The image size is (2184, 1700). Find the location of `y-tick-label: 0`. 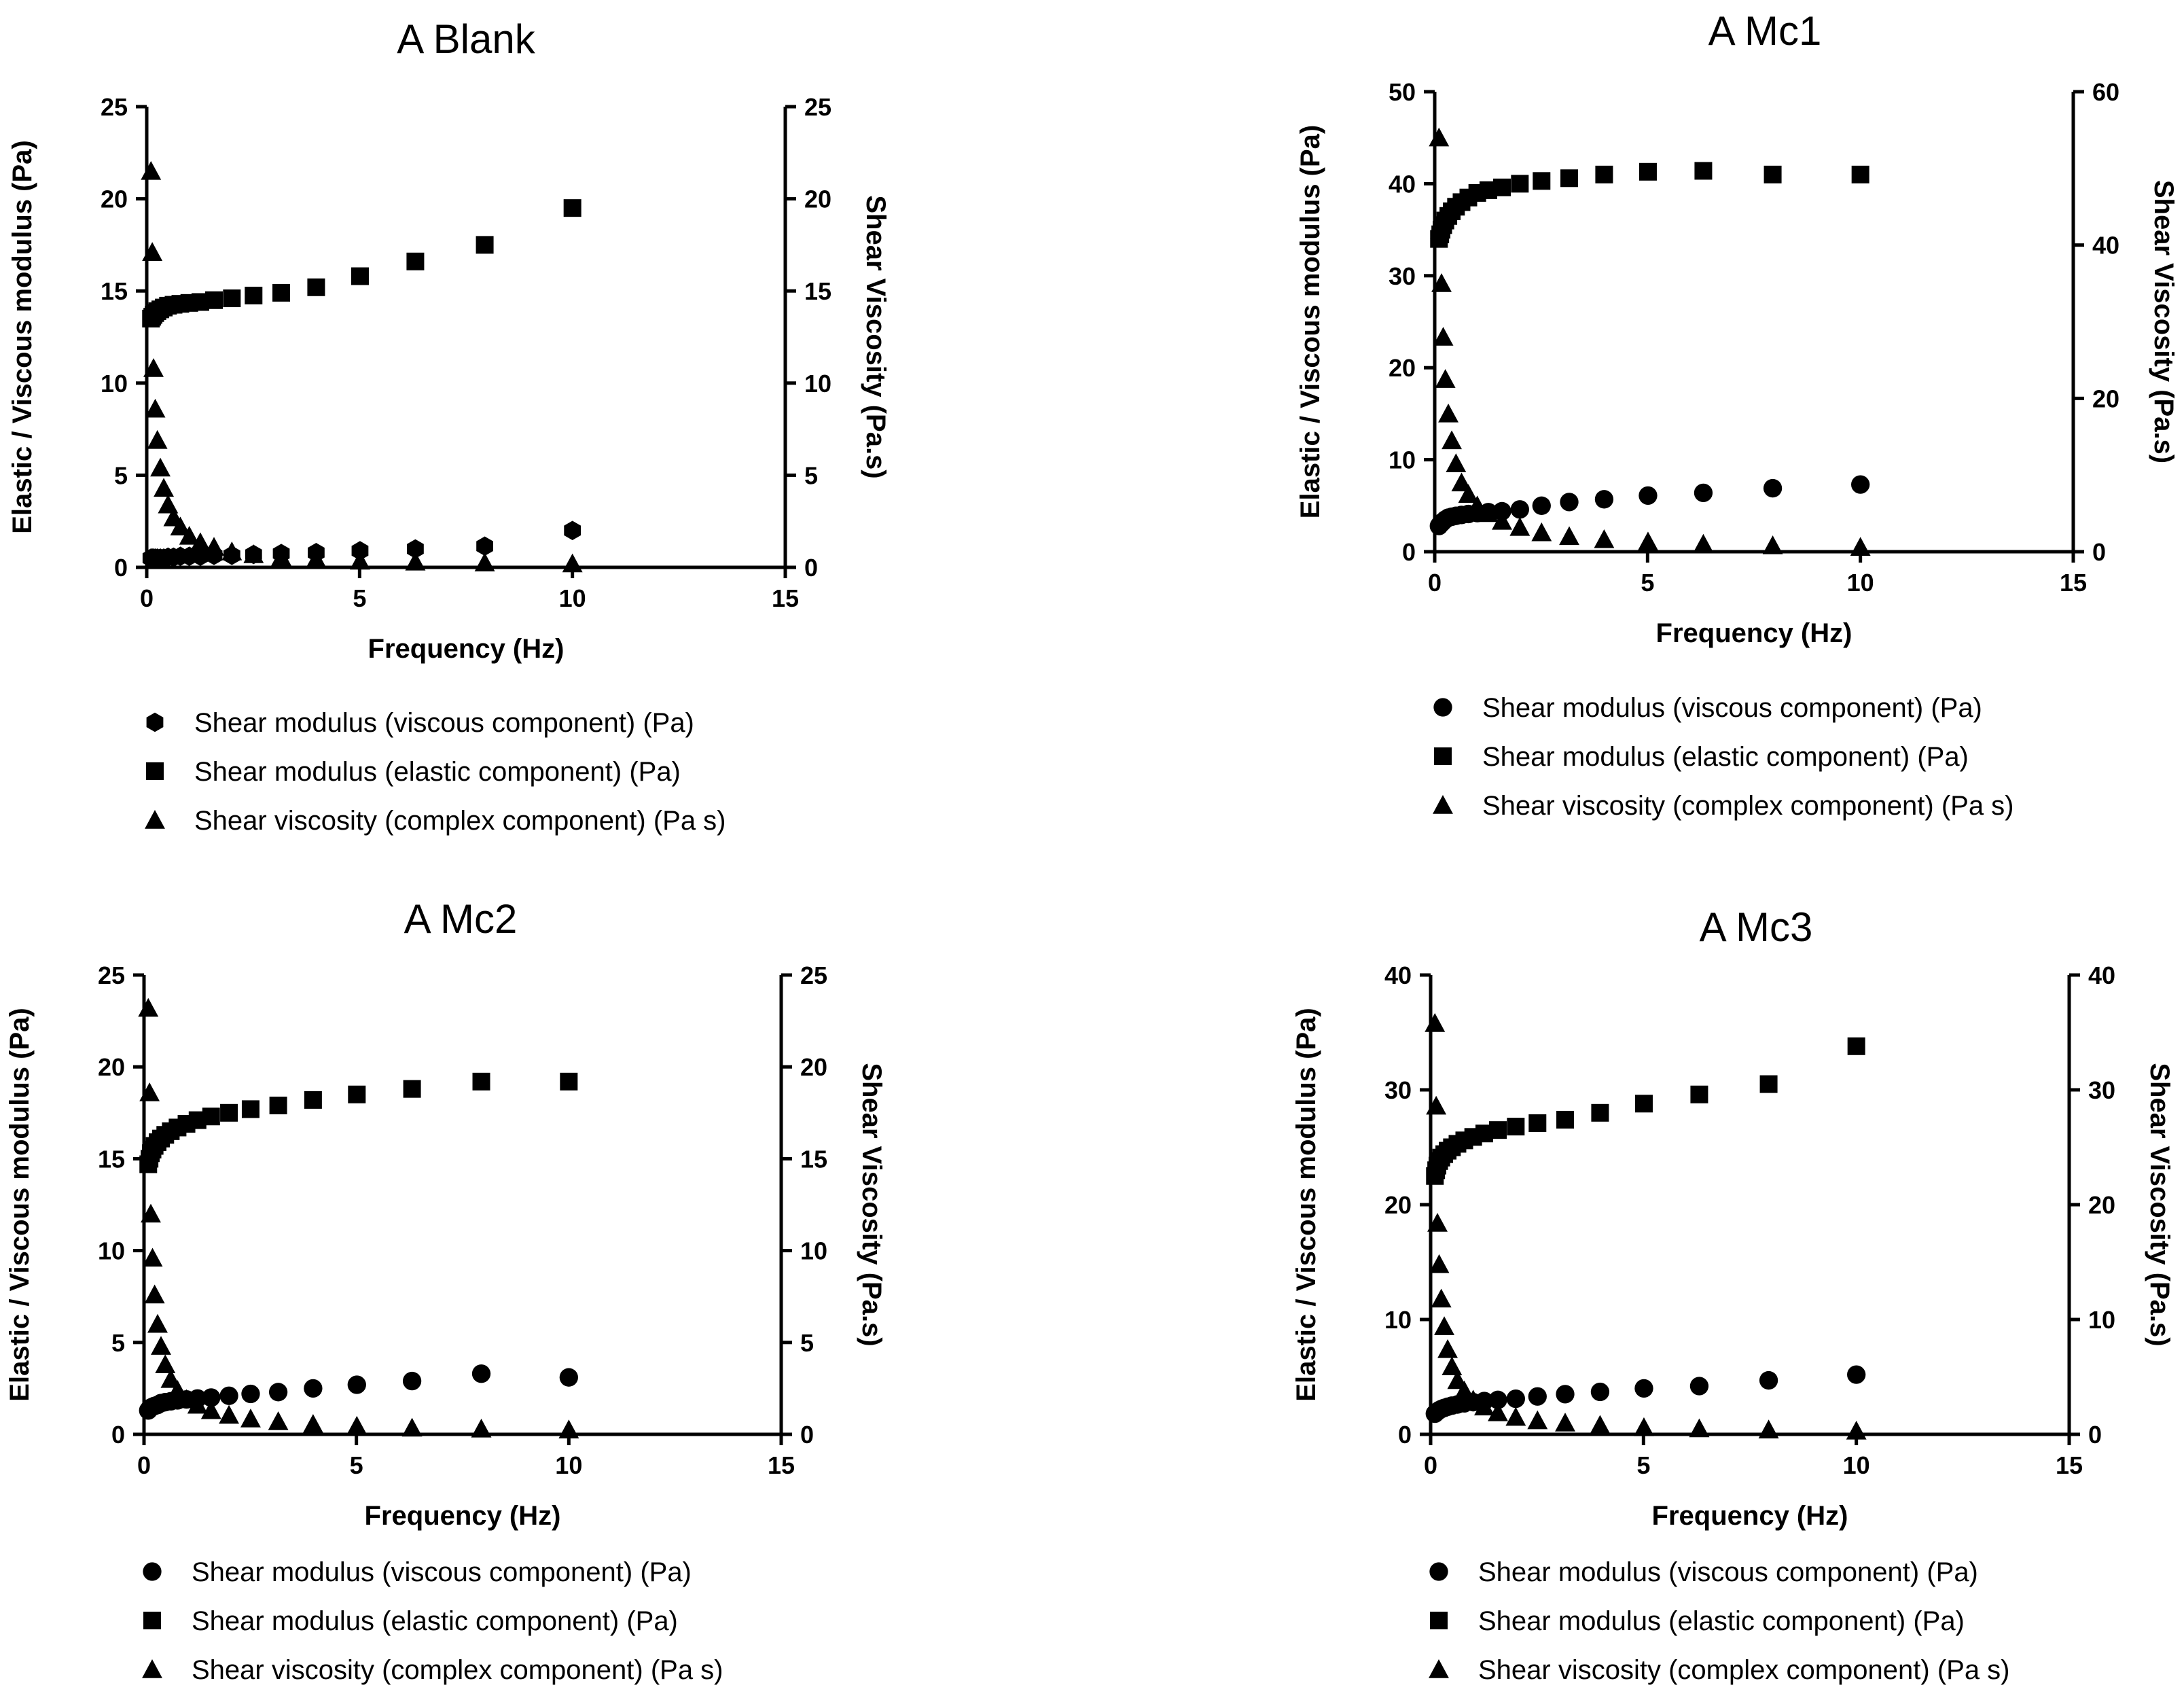

y-tick-label: 0 is located at coordinates (118, 1435).